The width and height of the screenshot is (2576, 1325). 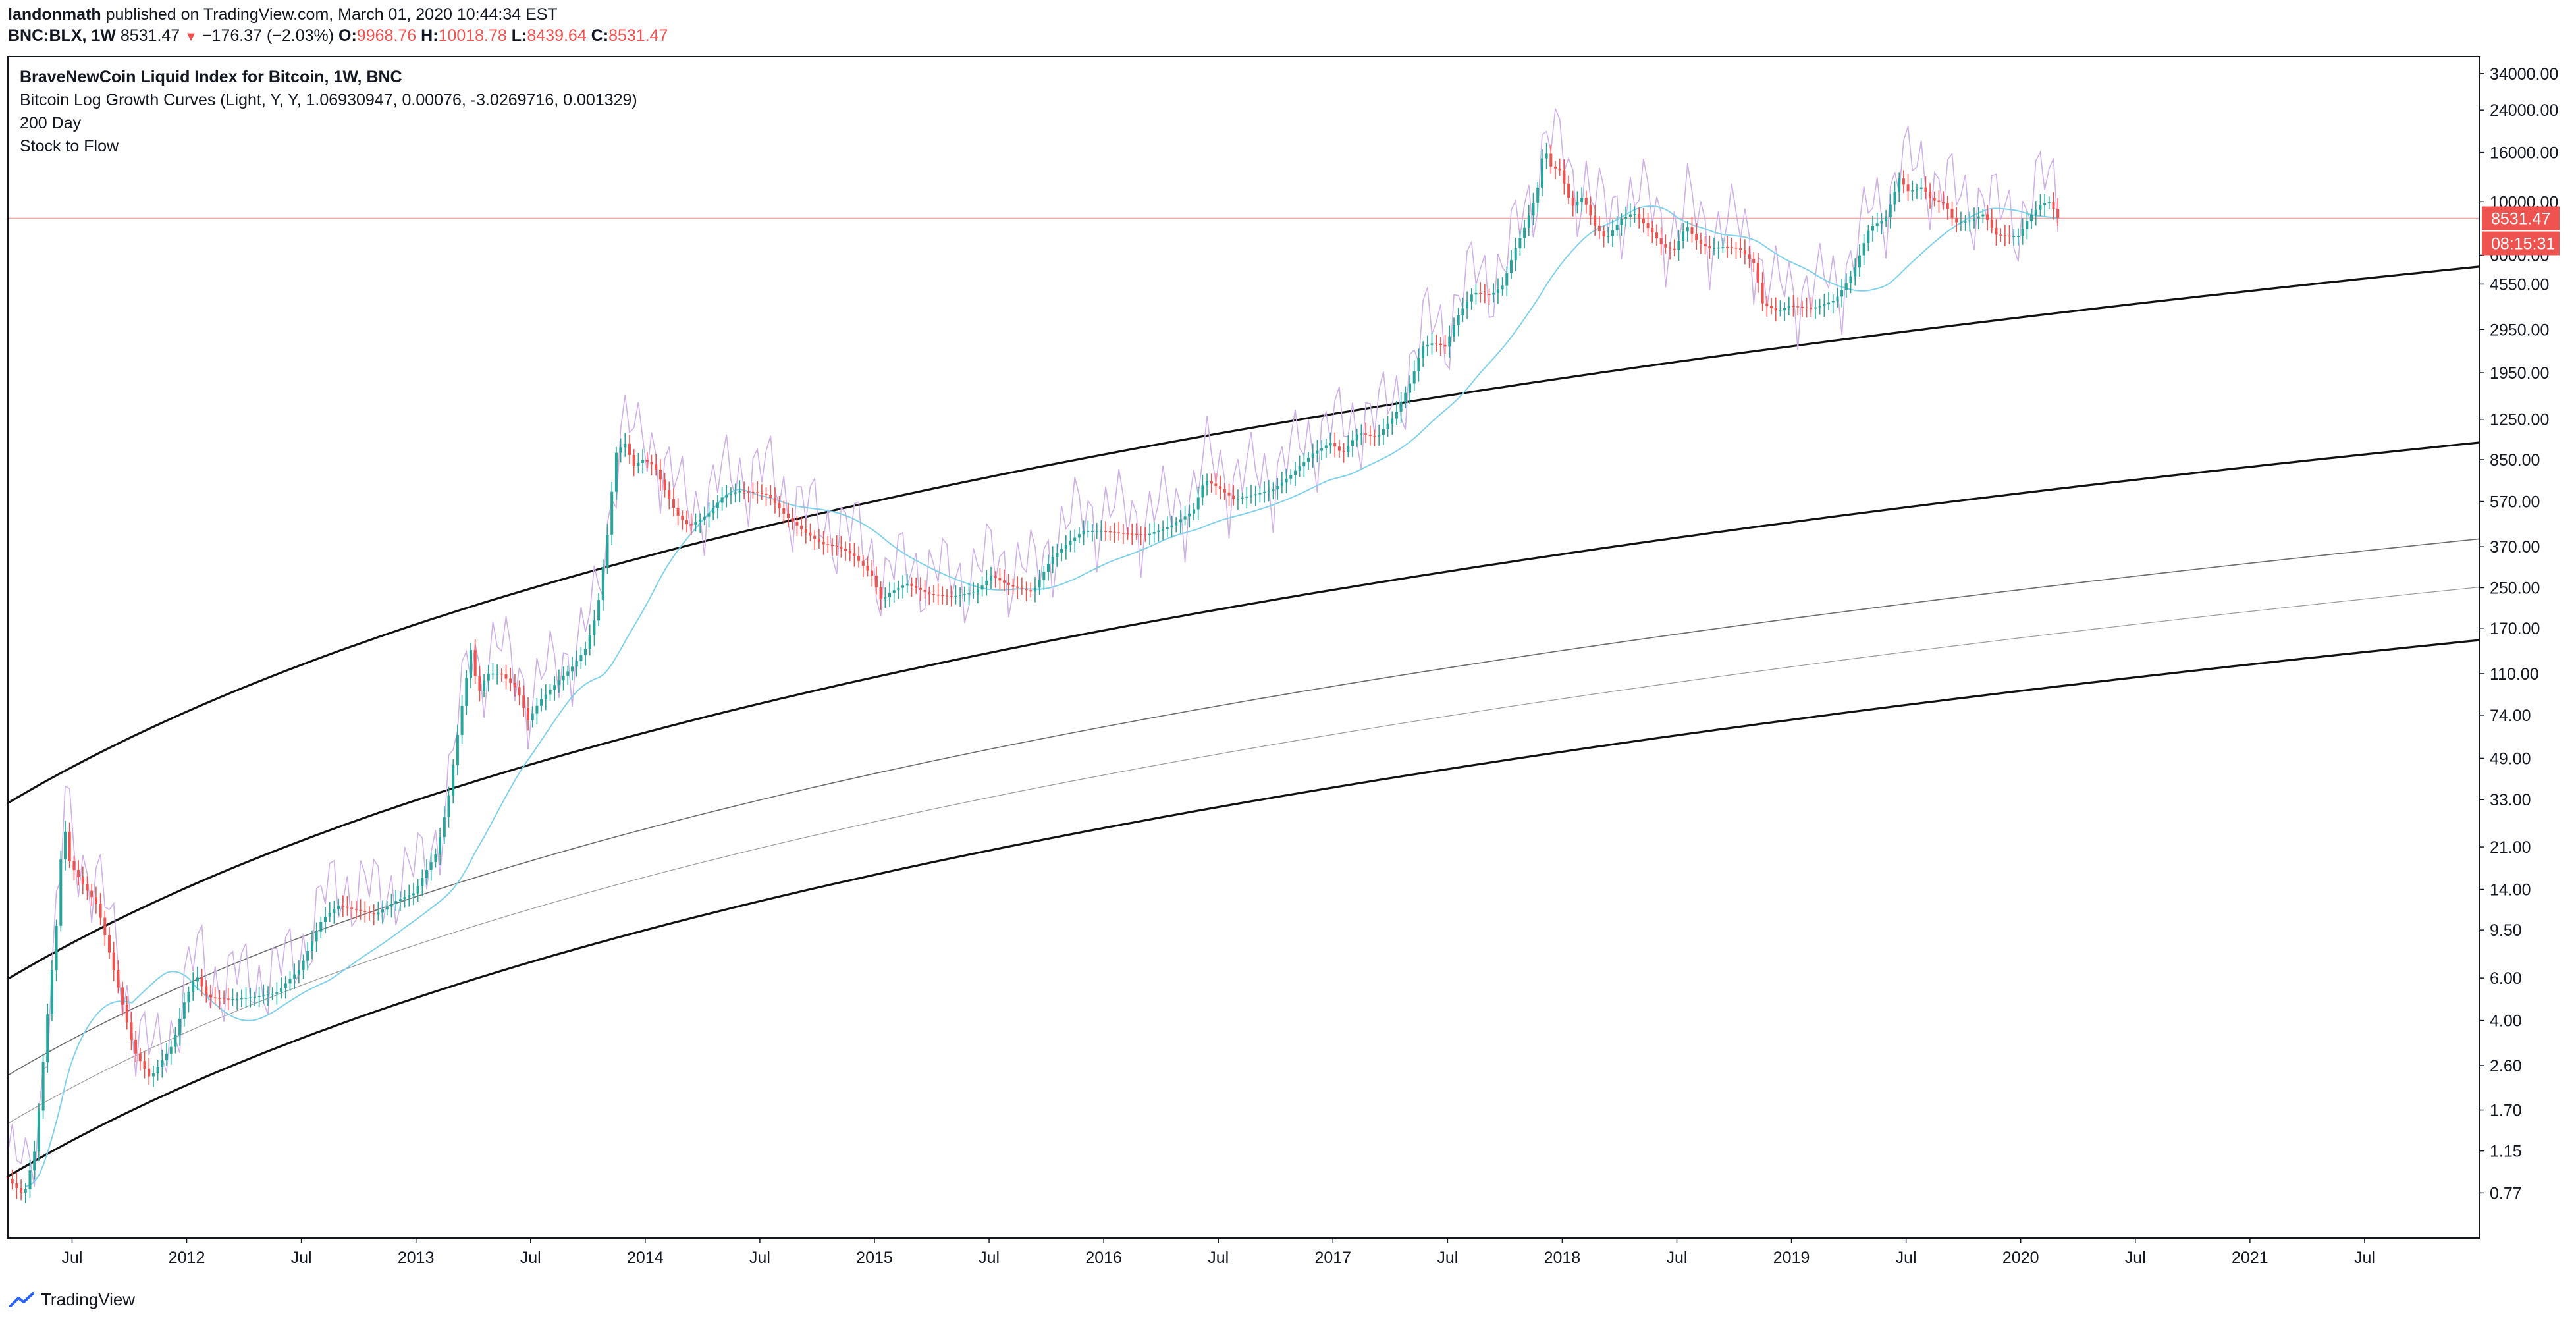 I want to click on x-tick-label: 2019, so click(x=1791, y=1258).